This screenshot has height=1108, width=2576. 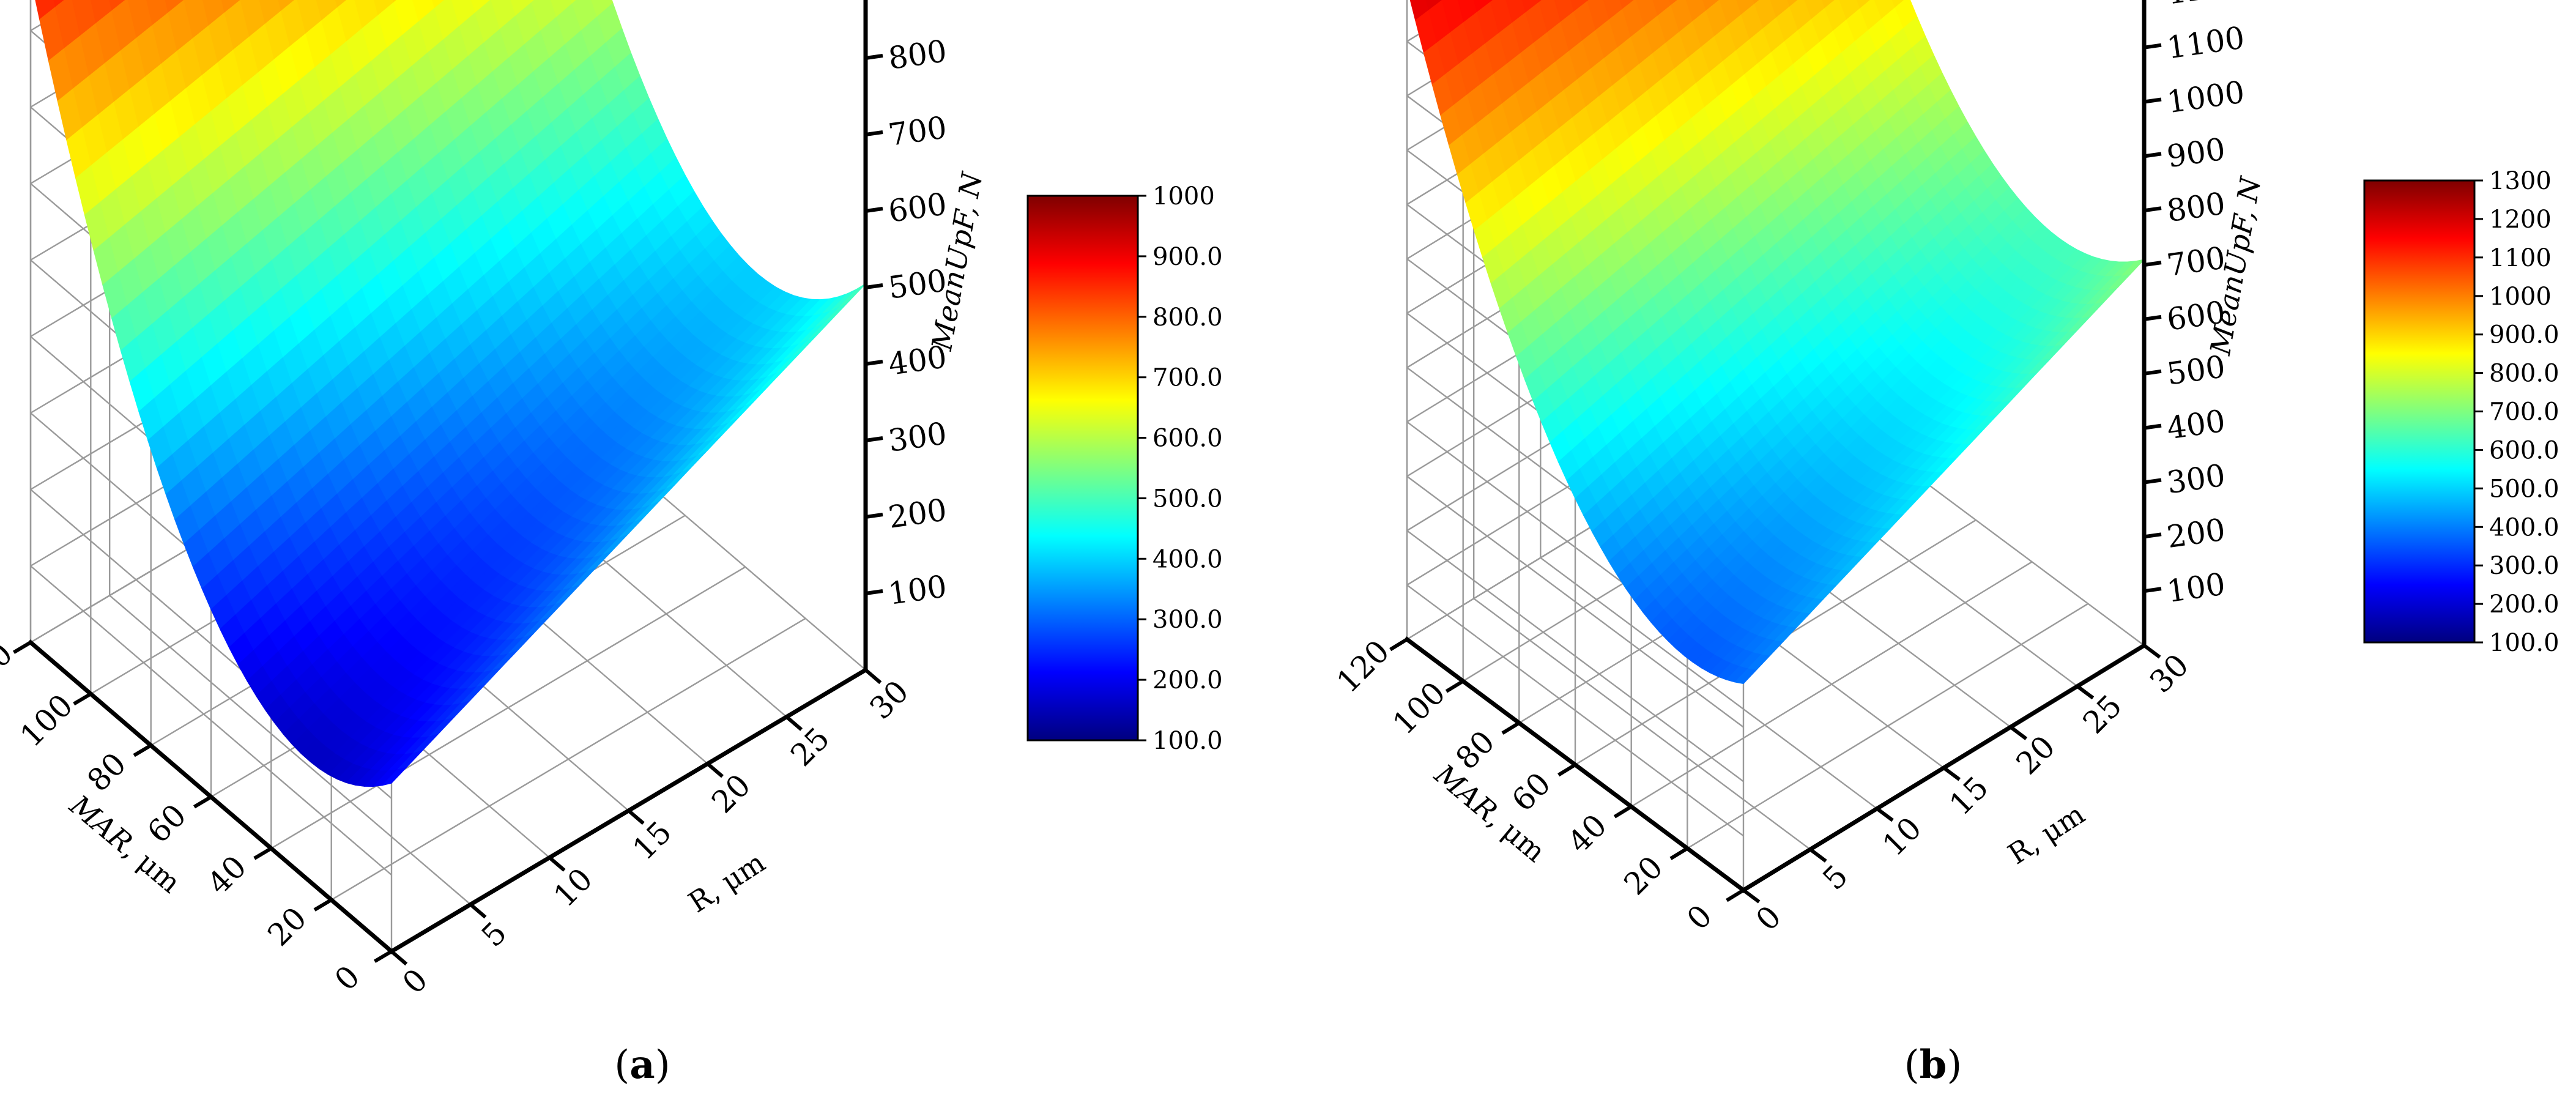 What do you see at coordinates (2206, 6) in the screenshot?
I see `z-tick-label: 1200` at bounding box center [2206, 6].